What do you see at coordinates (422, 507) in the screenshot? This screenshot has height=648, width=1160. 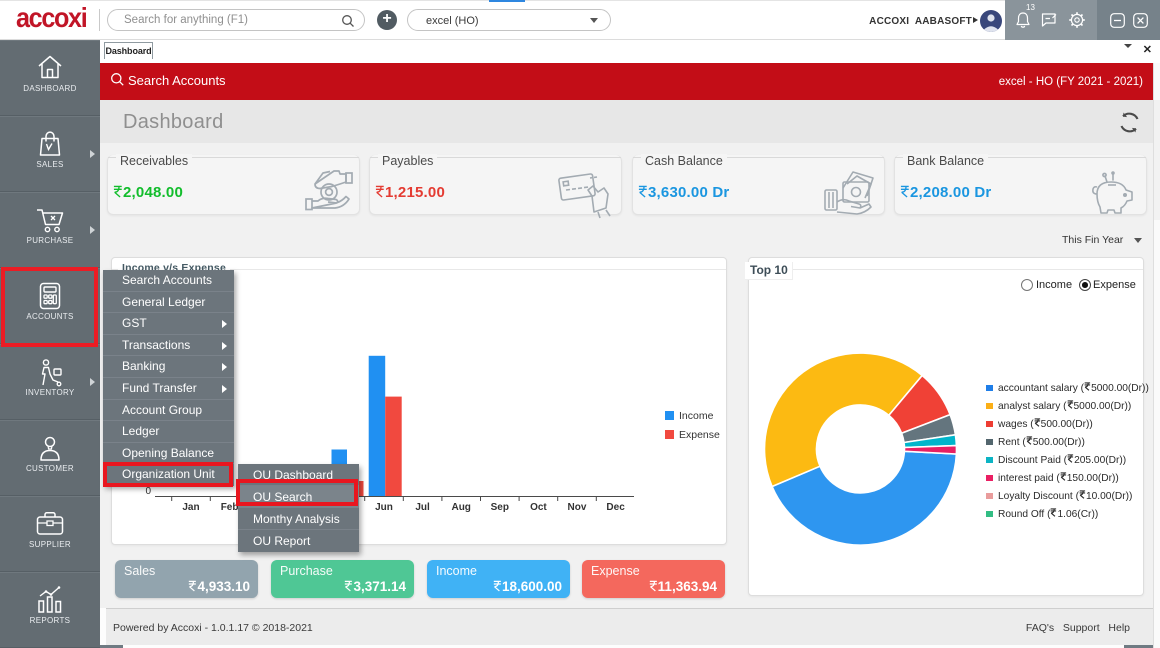 I see `svg-text: Jul` at bounding box center [422, 507].